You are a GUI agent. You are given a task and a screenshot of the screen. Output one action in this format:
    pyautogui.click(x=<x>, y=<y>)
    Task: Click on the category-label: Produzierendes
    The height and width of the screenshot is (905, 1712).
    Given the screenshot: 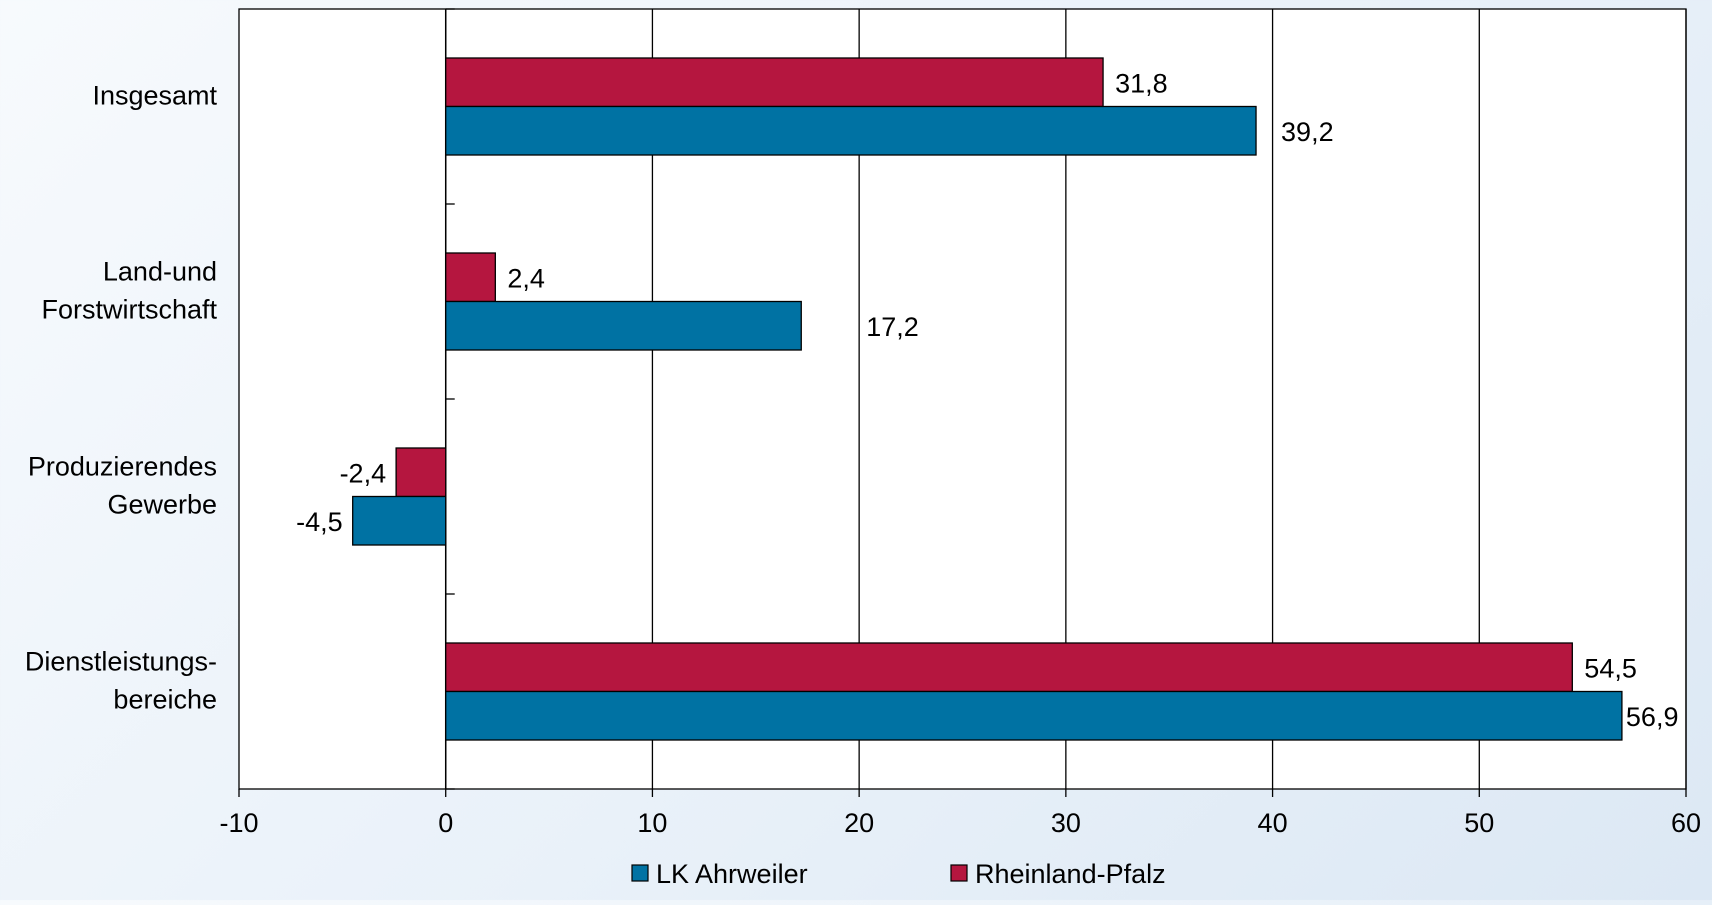 What is the action you would take?
    pyautogui.click(x=122, y=467)
    